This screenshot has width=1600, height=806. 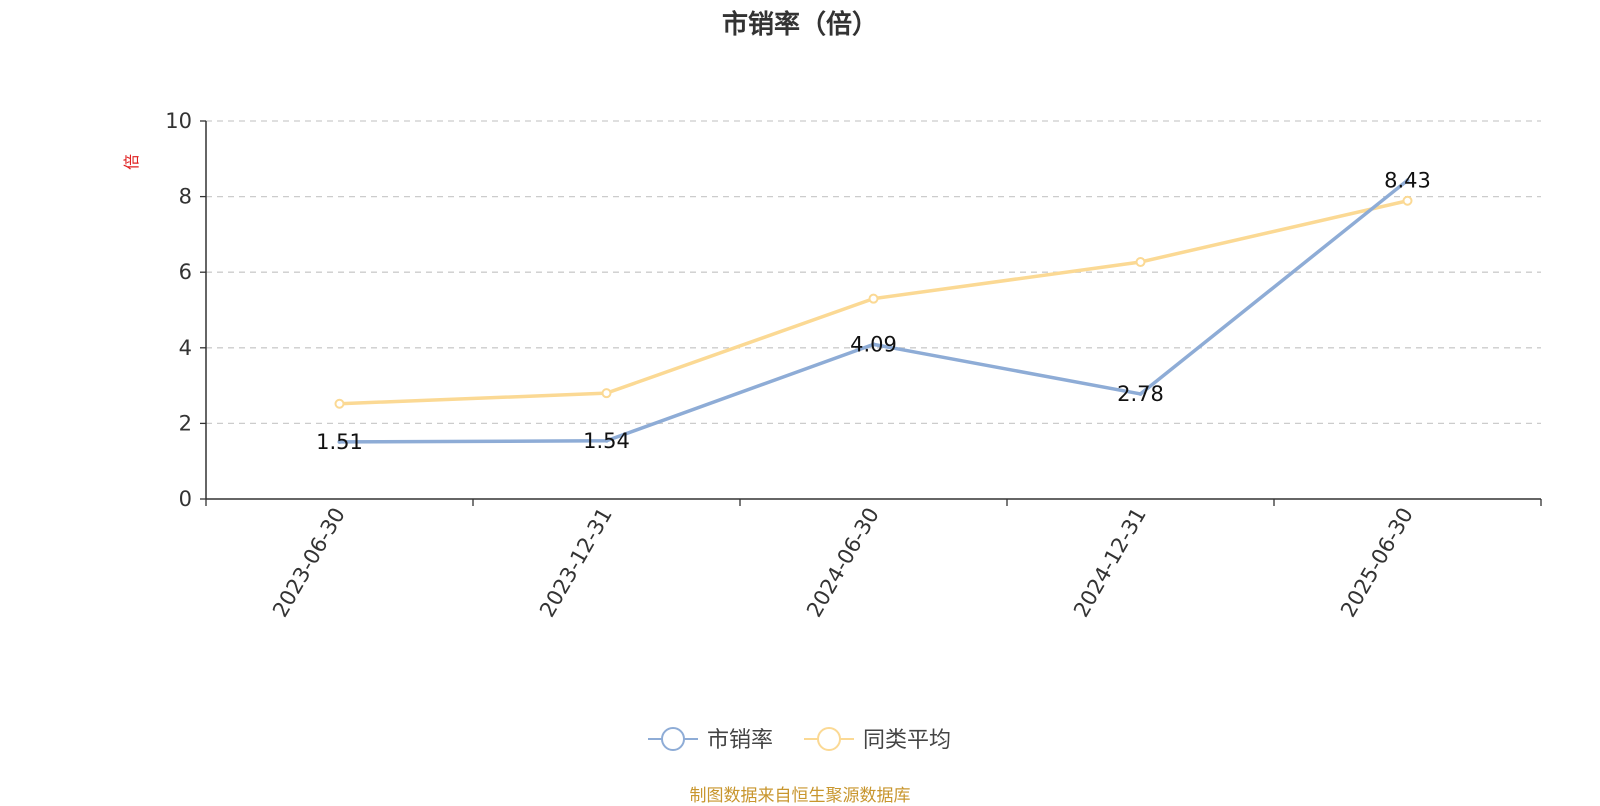 I want to click on y-tick-label: 8, so click(x=185, y=197).